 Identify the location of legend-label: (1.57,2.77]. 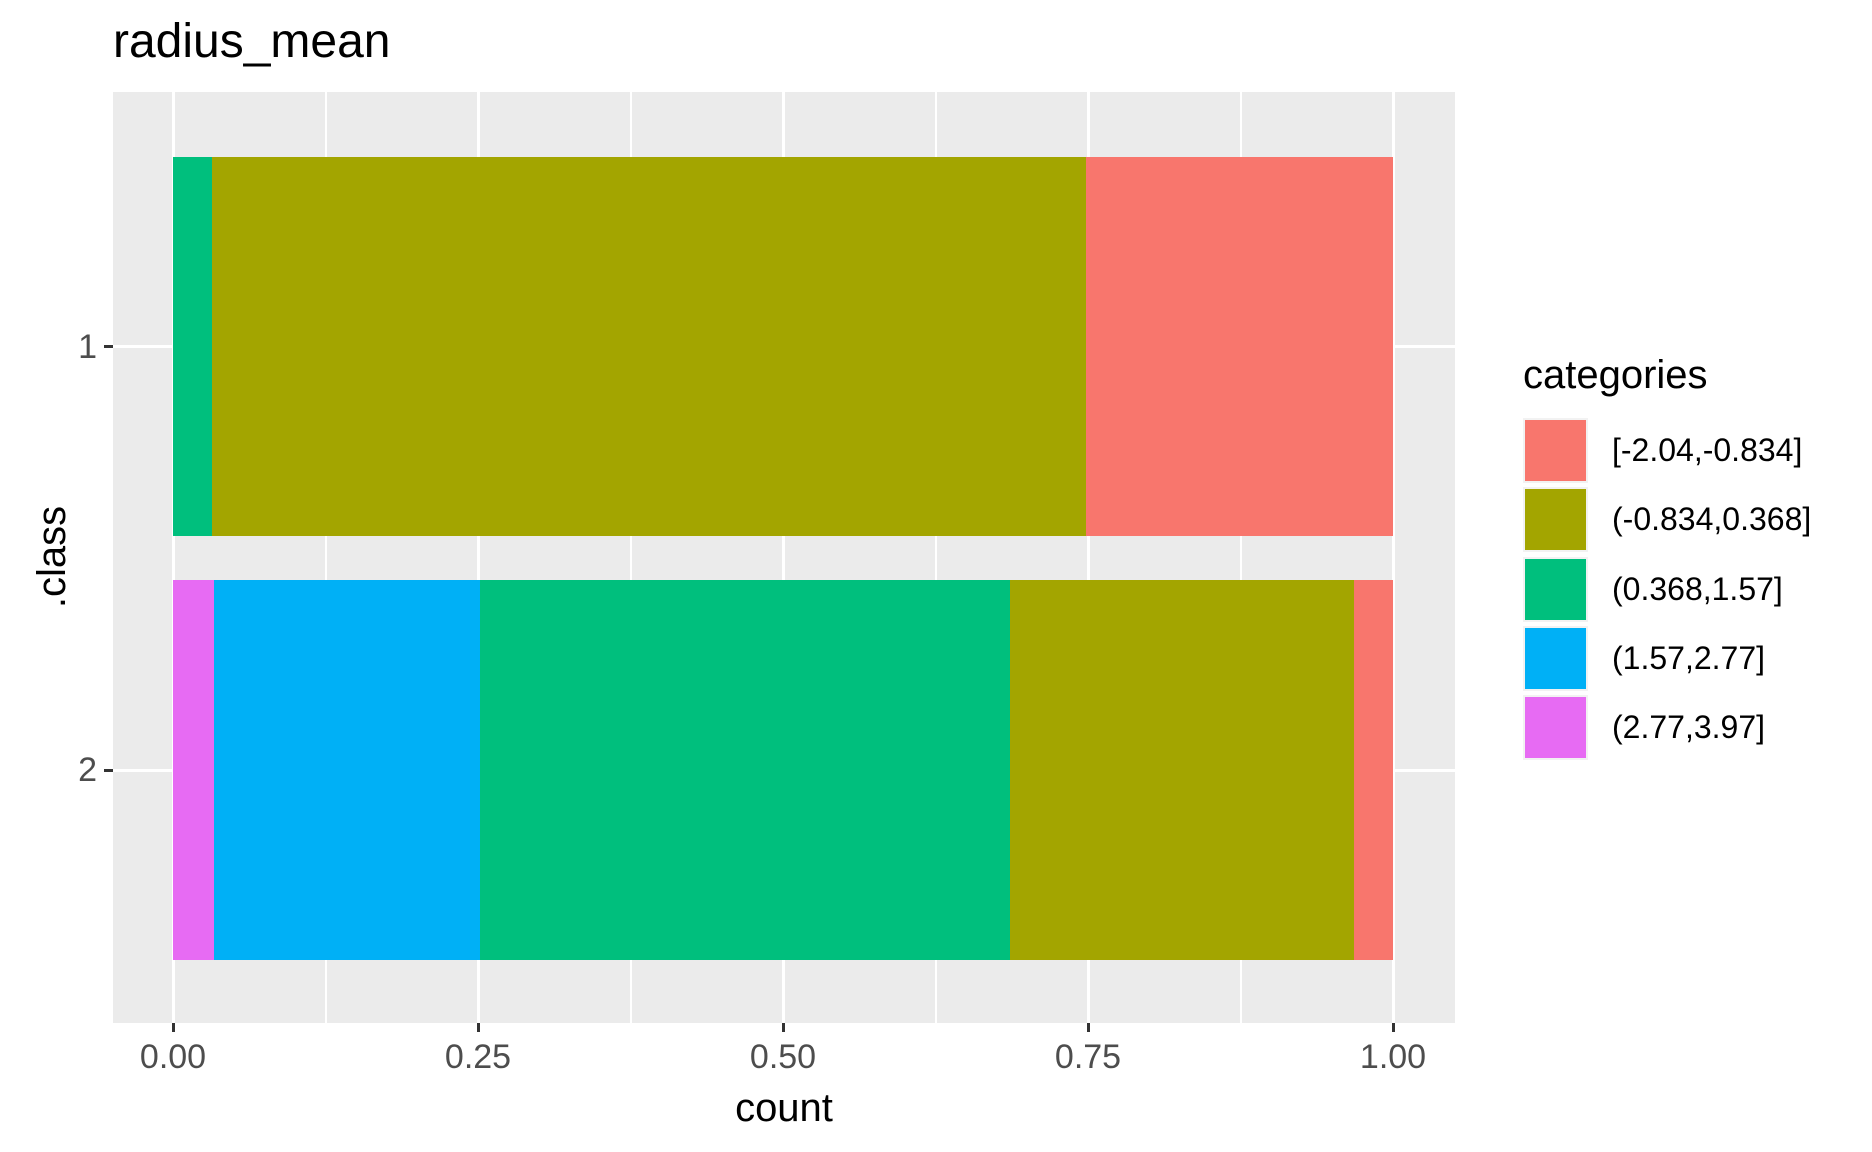
(1688, 657).